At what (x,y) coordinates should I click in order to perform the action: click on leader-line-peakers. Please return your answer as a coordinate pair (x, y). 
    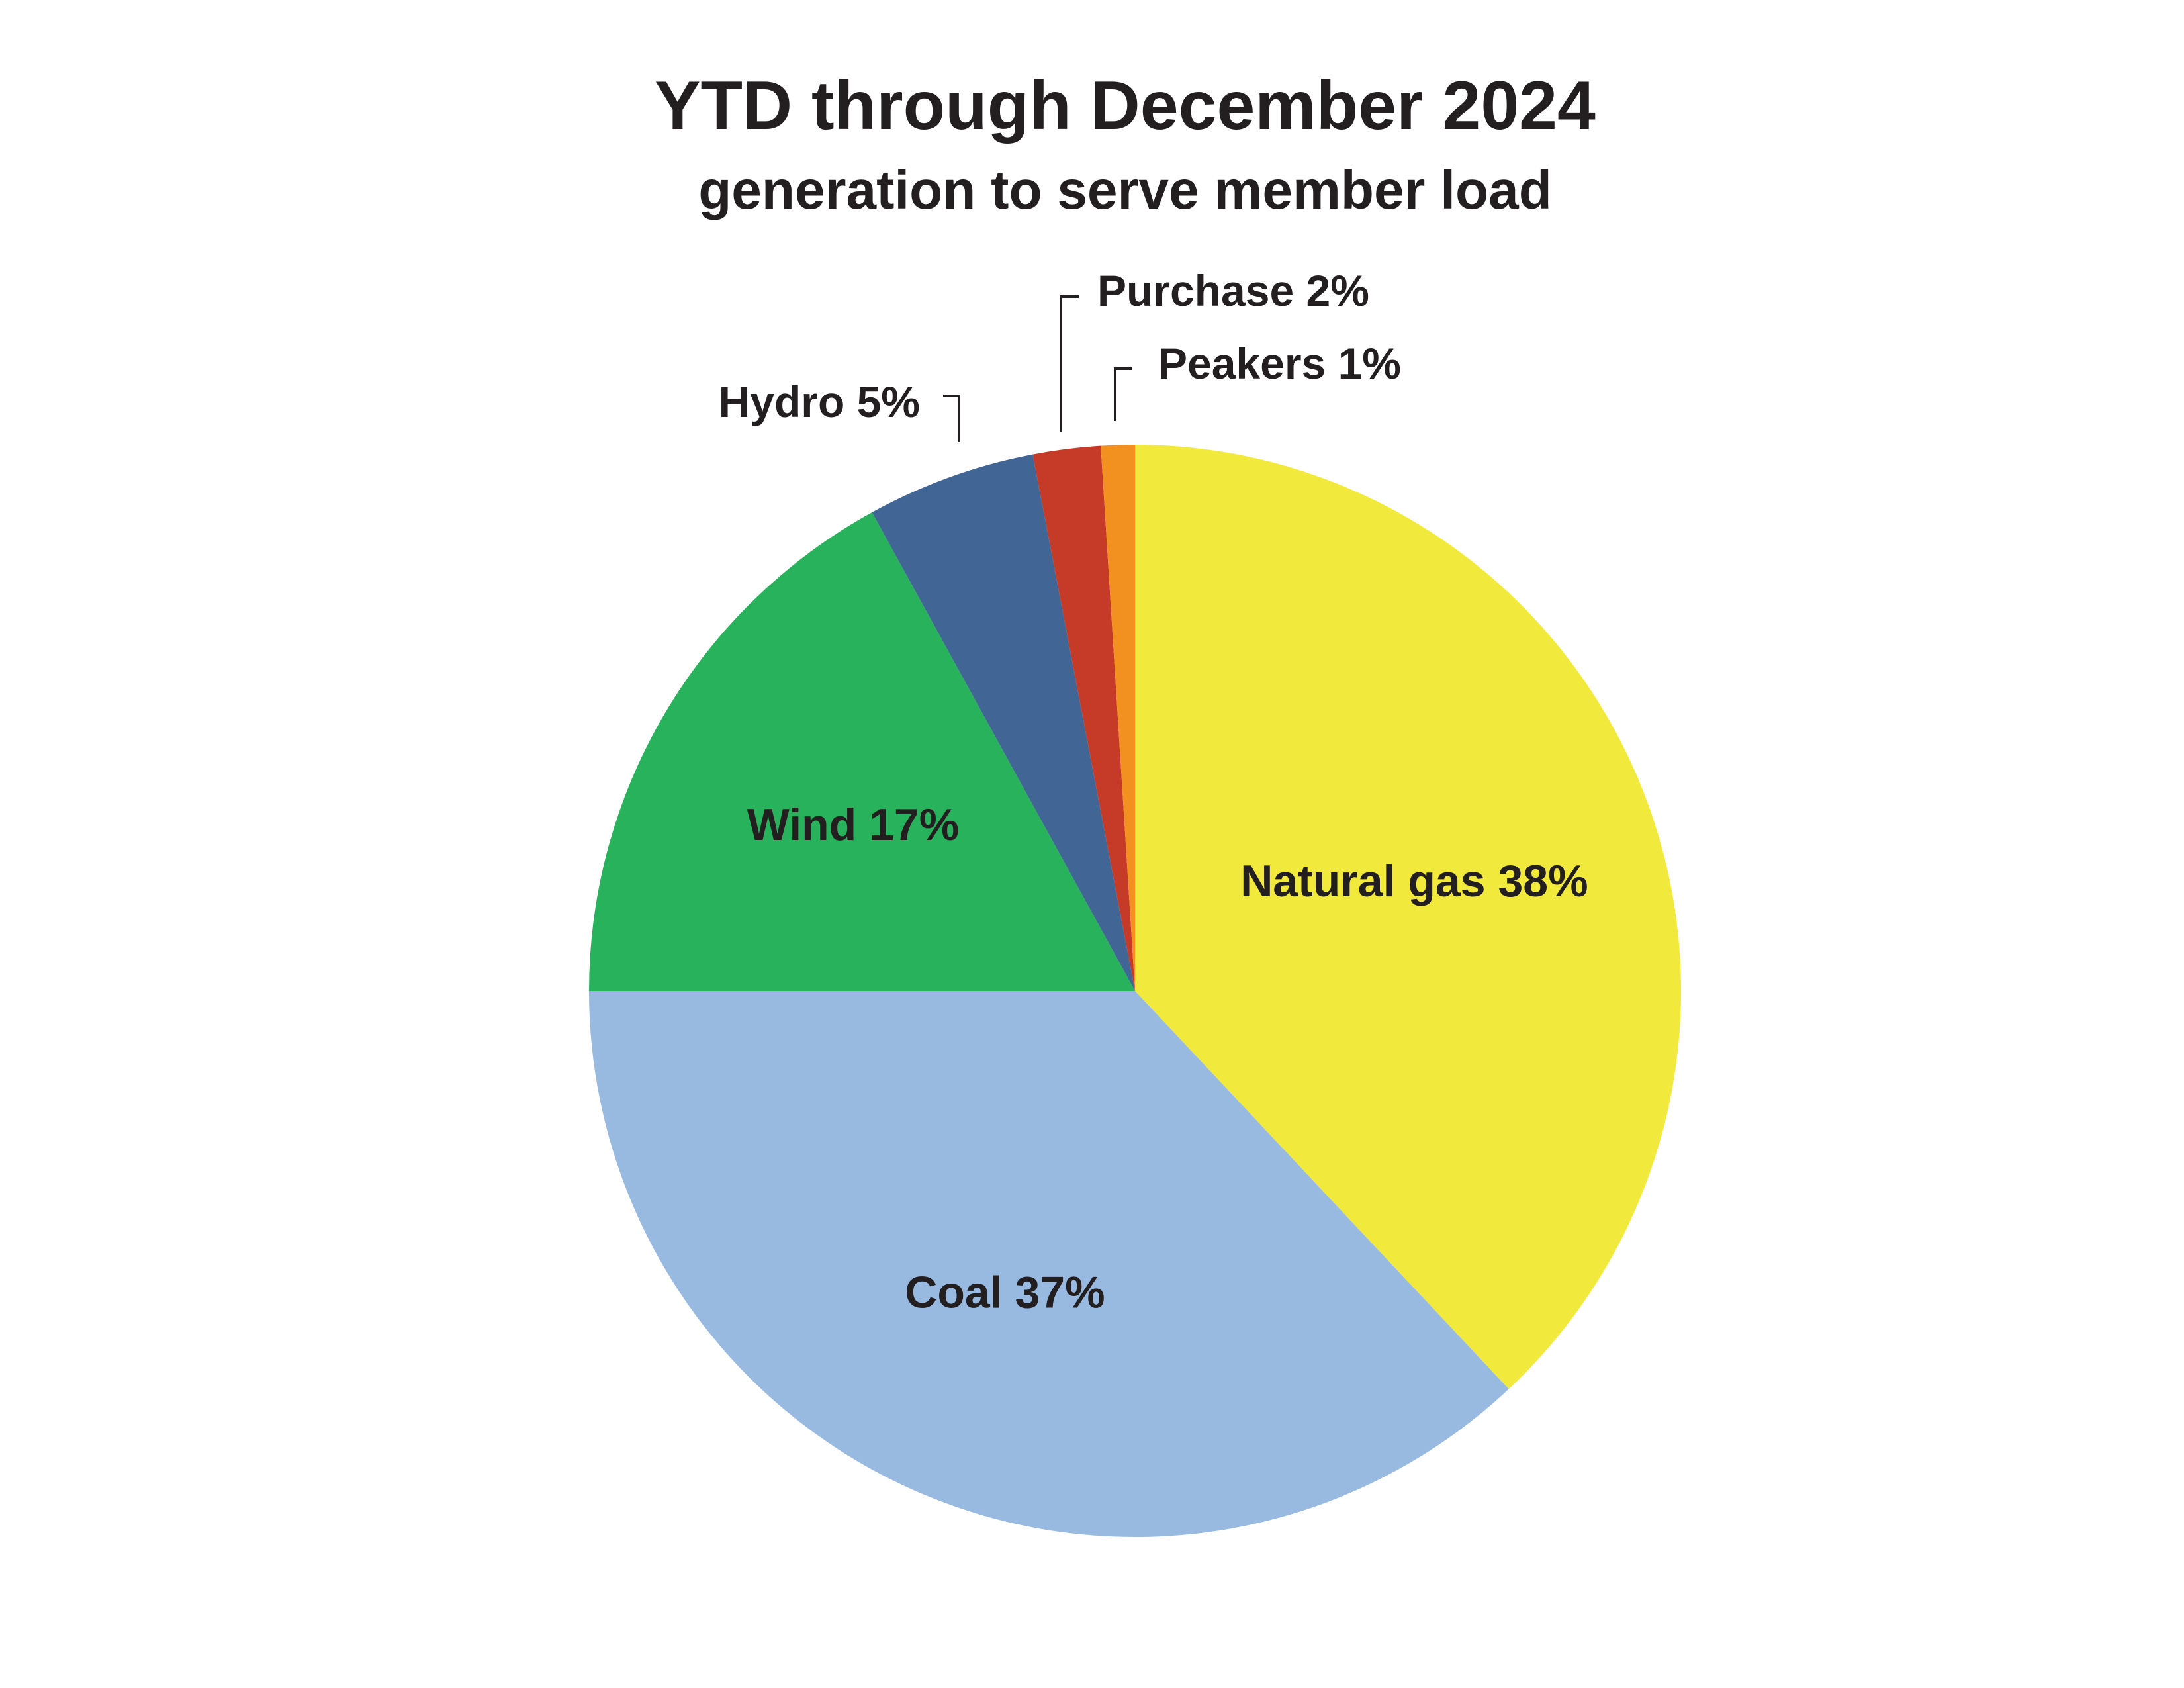
    Looking at the image, I should click on (1123, 394).